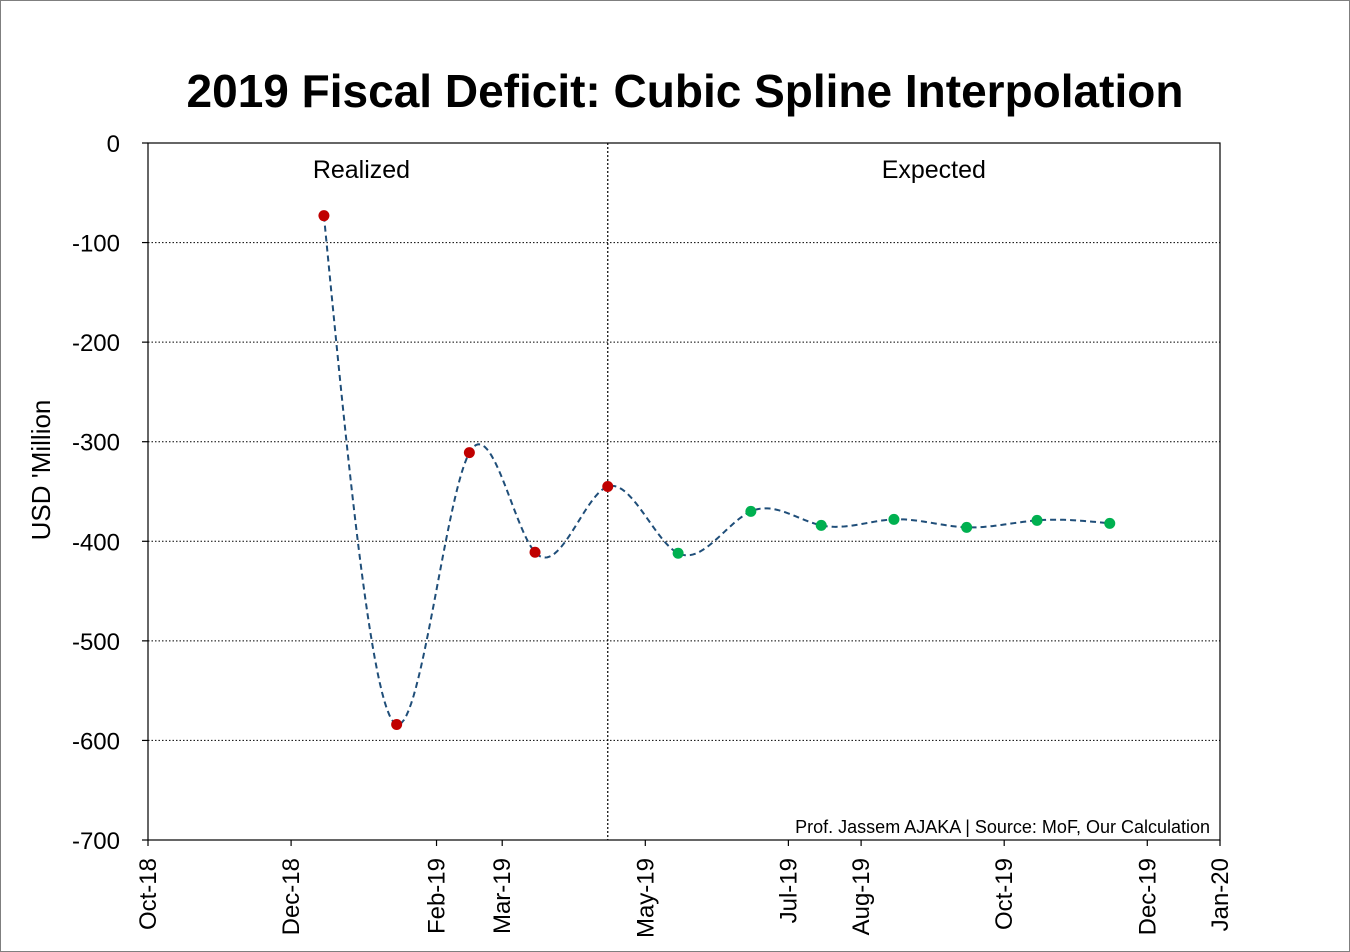 This screenshot has height=952, width=1350. I want to click on x-tick-label: May-19, so click(645, 898).